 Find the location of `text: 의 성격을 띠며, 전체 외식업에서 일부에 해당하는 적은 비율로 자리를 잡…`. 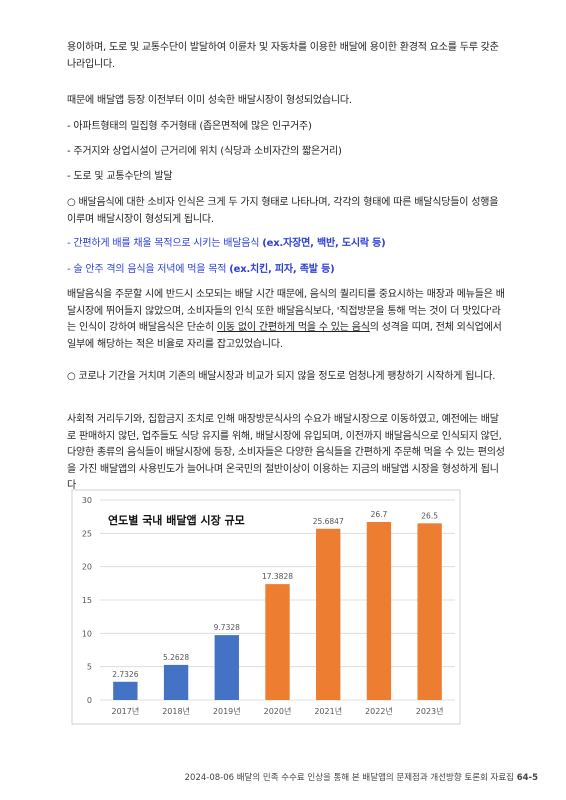

text: 의 성격을 띠며, 전체 외식업에서 일부에 해당하는 적은 비율로 자리를 잡… is located at coordinates (284, 336).